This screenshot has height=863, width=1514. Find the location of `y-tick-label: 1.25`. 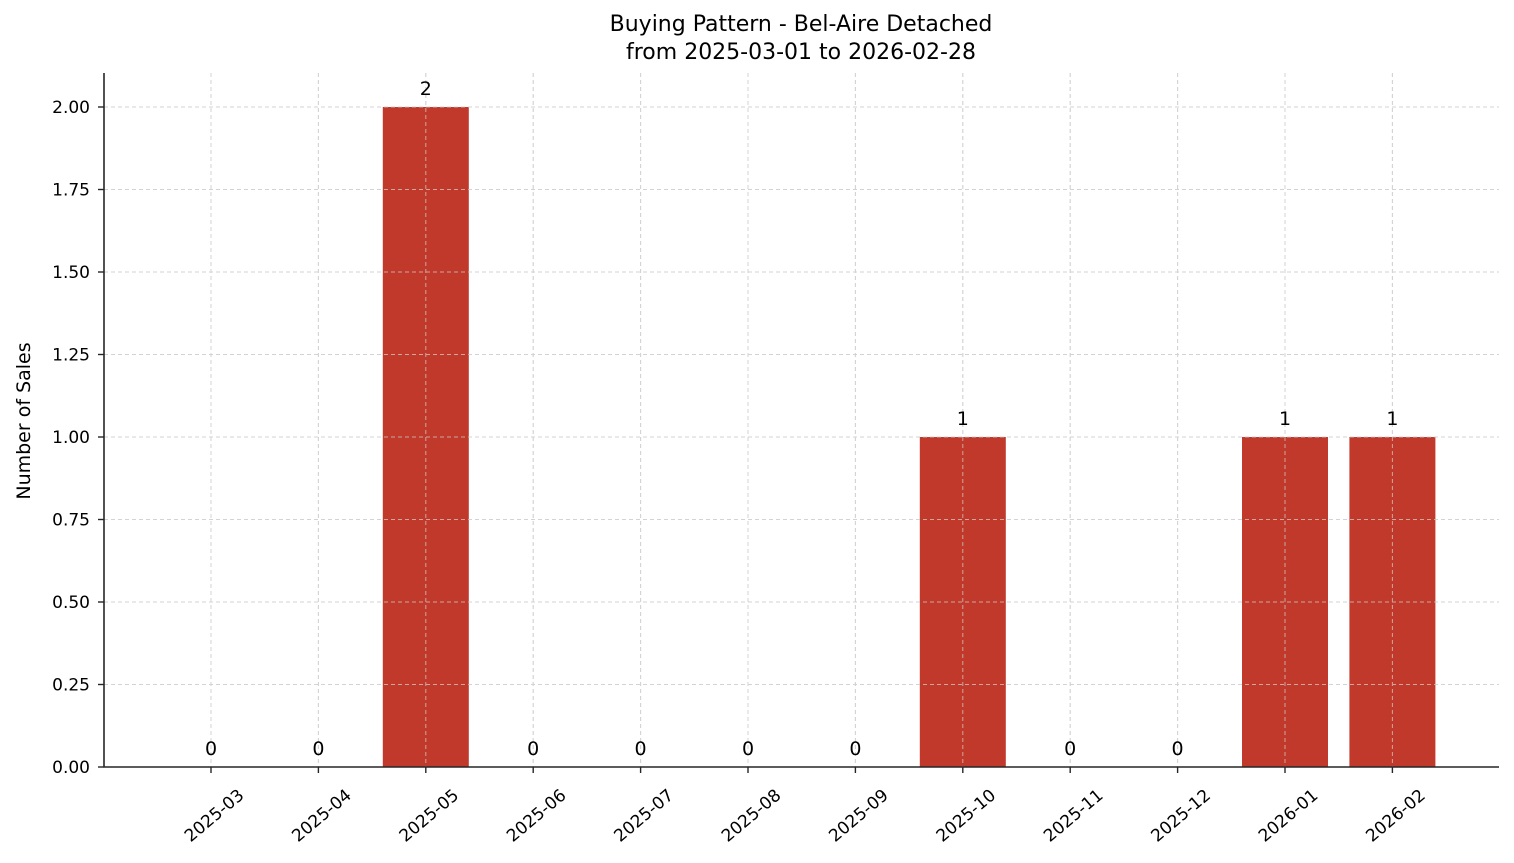

y-tick-label: 1.25 is located at coordinates (71, 356).